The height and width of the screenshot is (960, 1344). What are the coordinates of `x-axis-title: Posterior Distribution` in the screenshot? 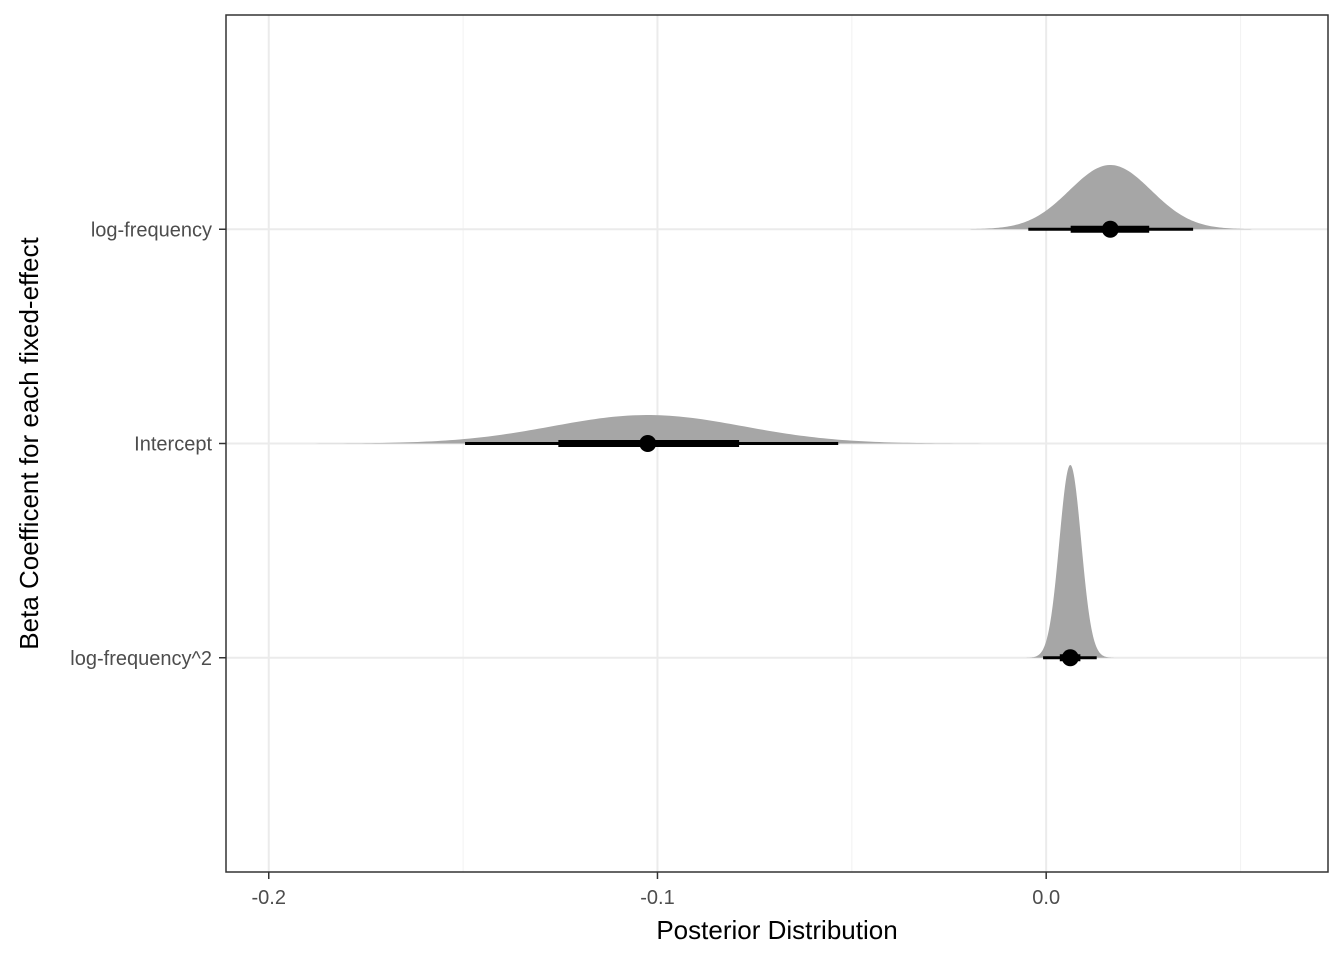 It's located at (776, 930).